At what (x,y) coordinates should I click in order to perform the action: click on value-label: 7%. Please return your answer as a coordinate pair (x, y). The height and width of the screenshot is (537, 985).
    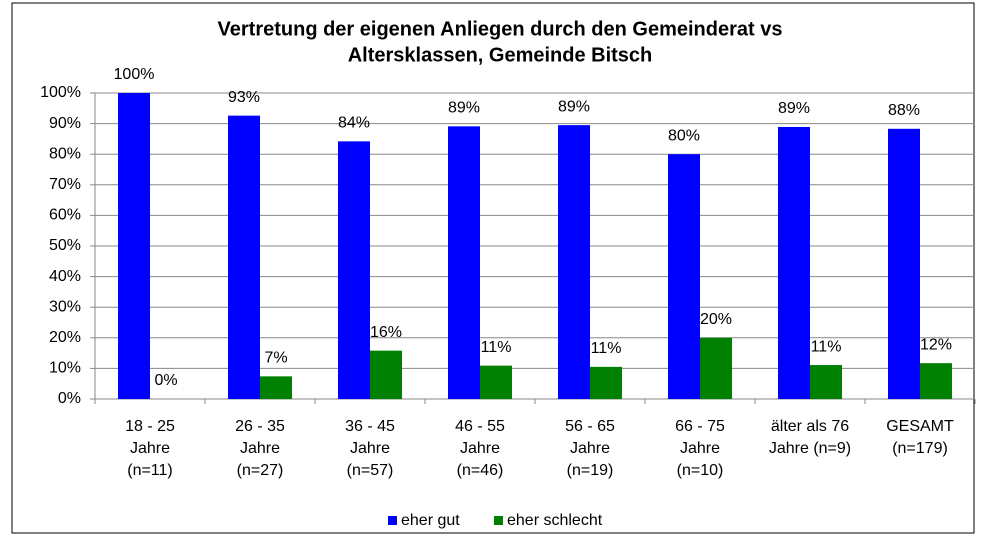
    Looking at the image, I should click on (275, 358).